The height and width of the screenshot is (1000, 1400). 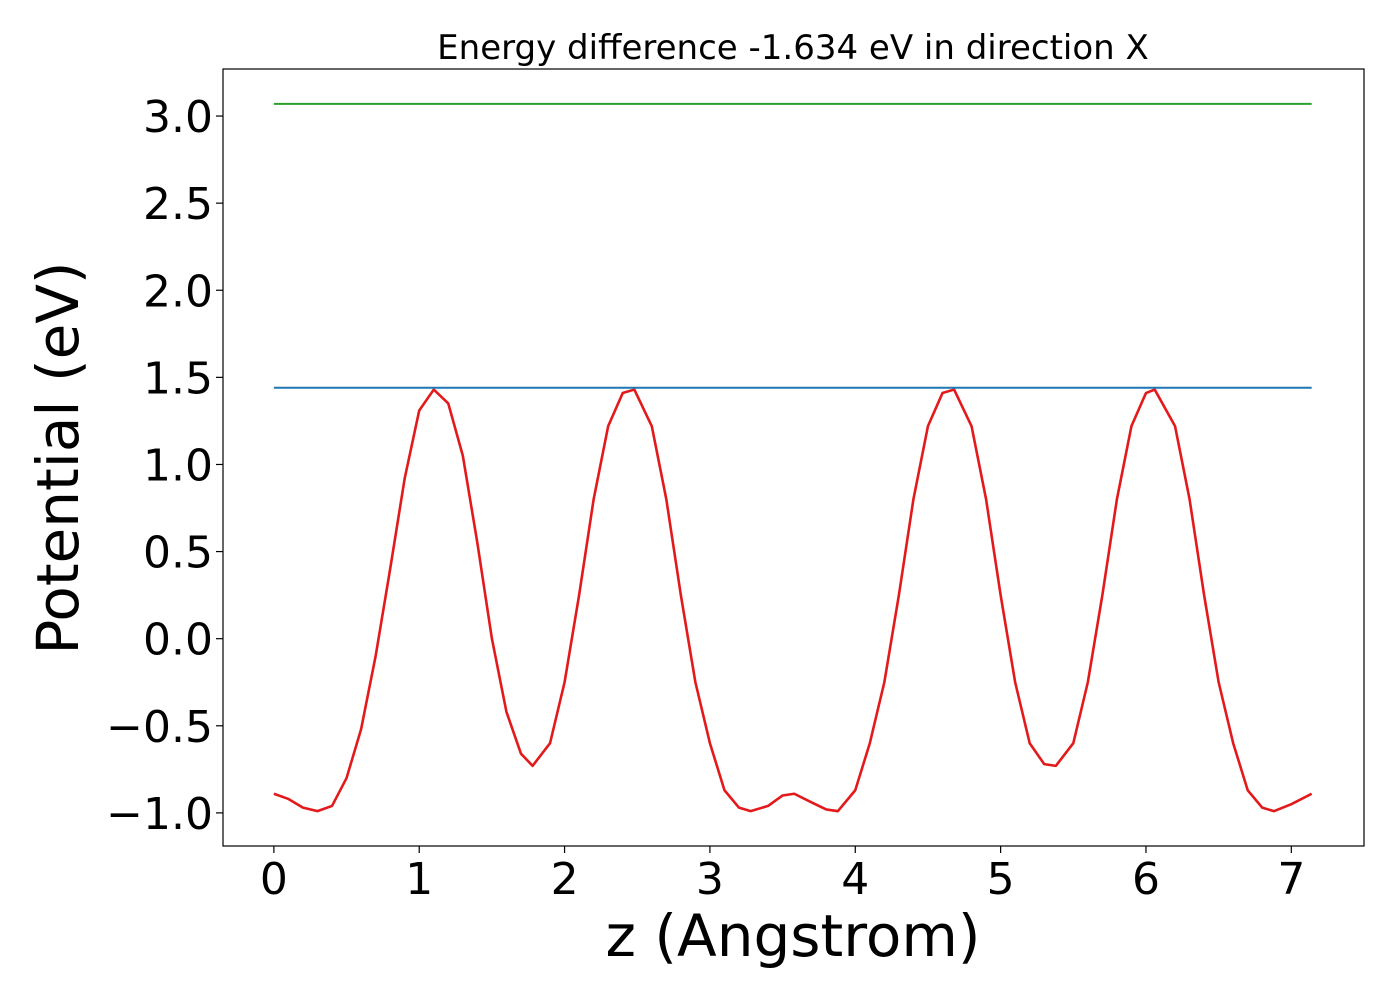 What do you see at coordinates (178, 465) in the screenshot?
I see `y-tick-label: 1.0` at bounding box center [178, 465].